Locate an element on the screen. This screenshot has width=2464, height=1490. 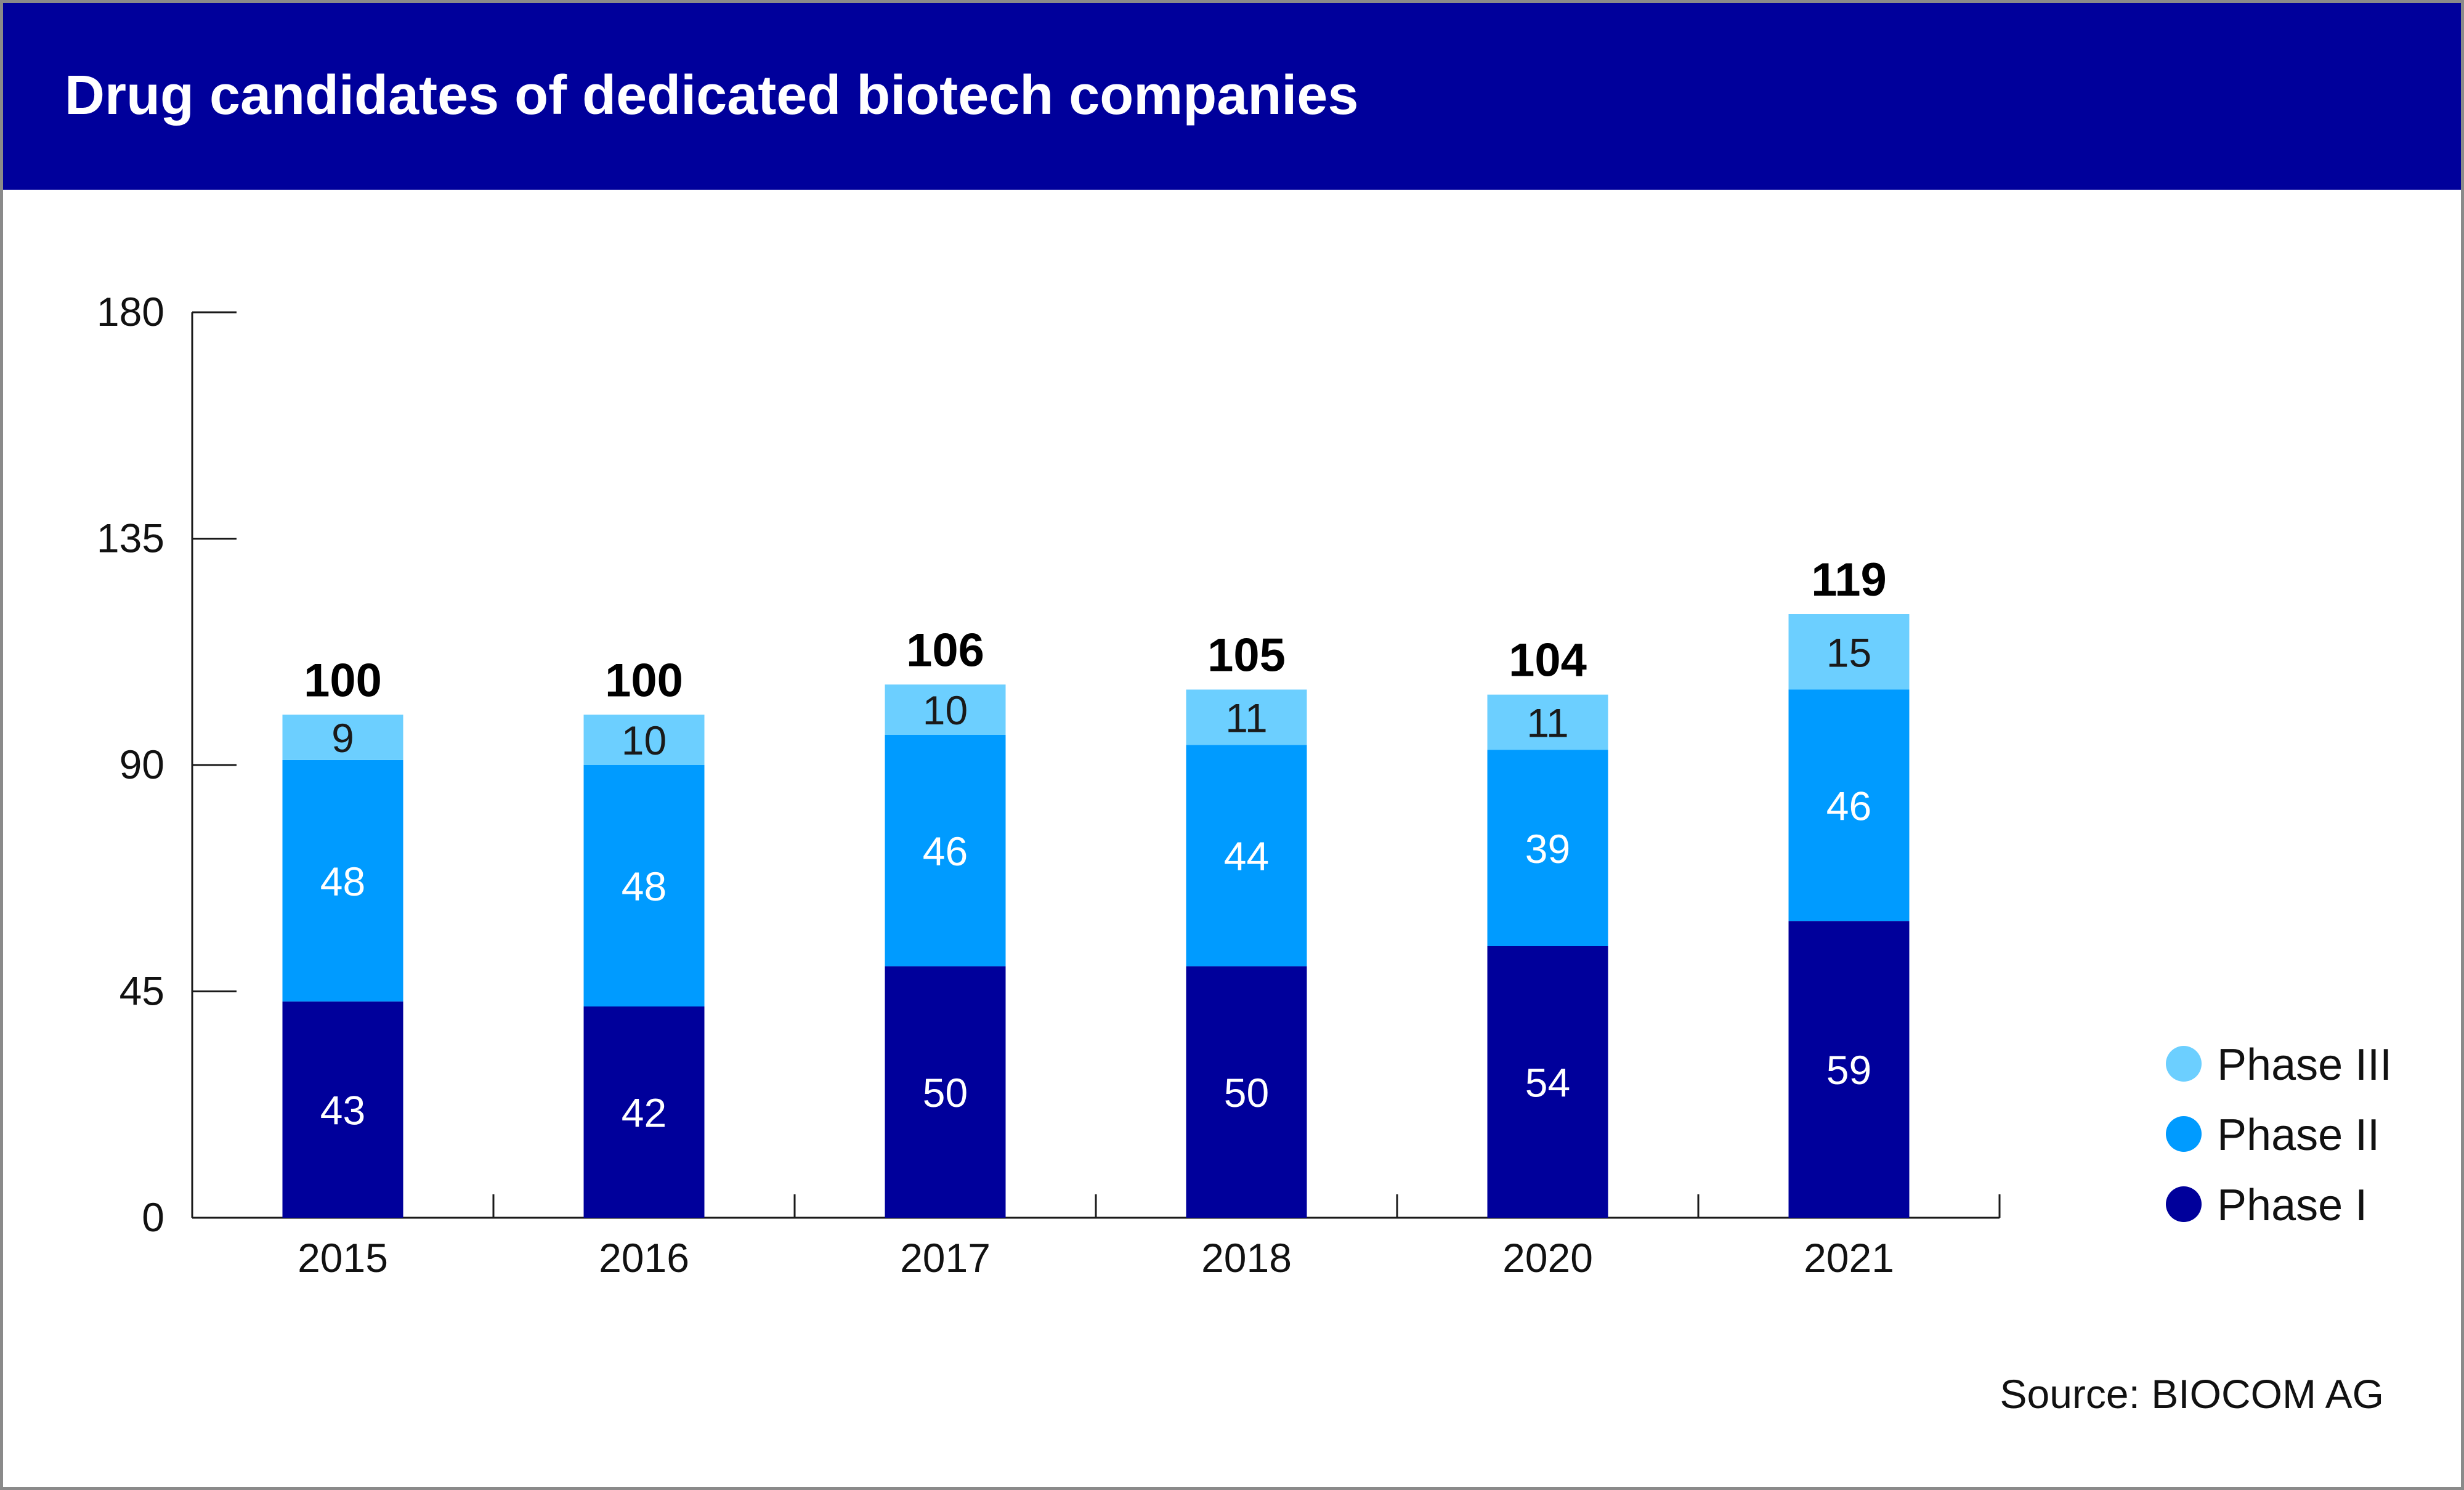
segment-value-label: 44 is located at coordinates (1246, 856).